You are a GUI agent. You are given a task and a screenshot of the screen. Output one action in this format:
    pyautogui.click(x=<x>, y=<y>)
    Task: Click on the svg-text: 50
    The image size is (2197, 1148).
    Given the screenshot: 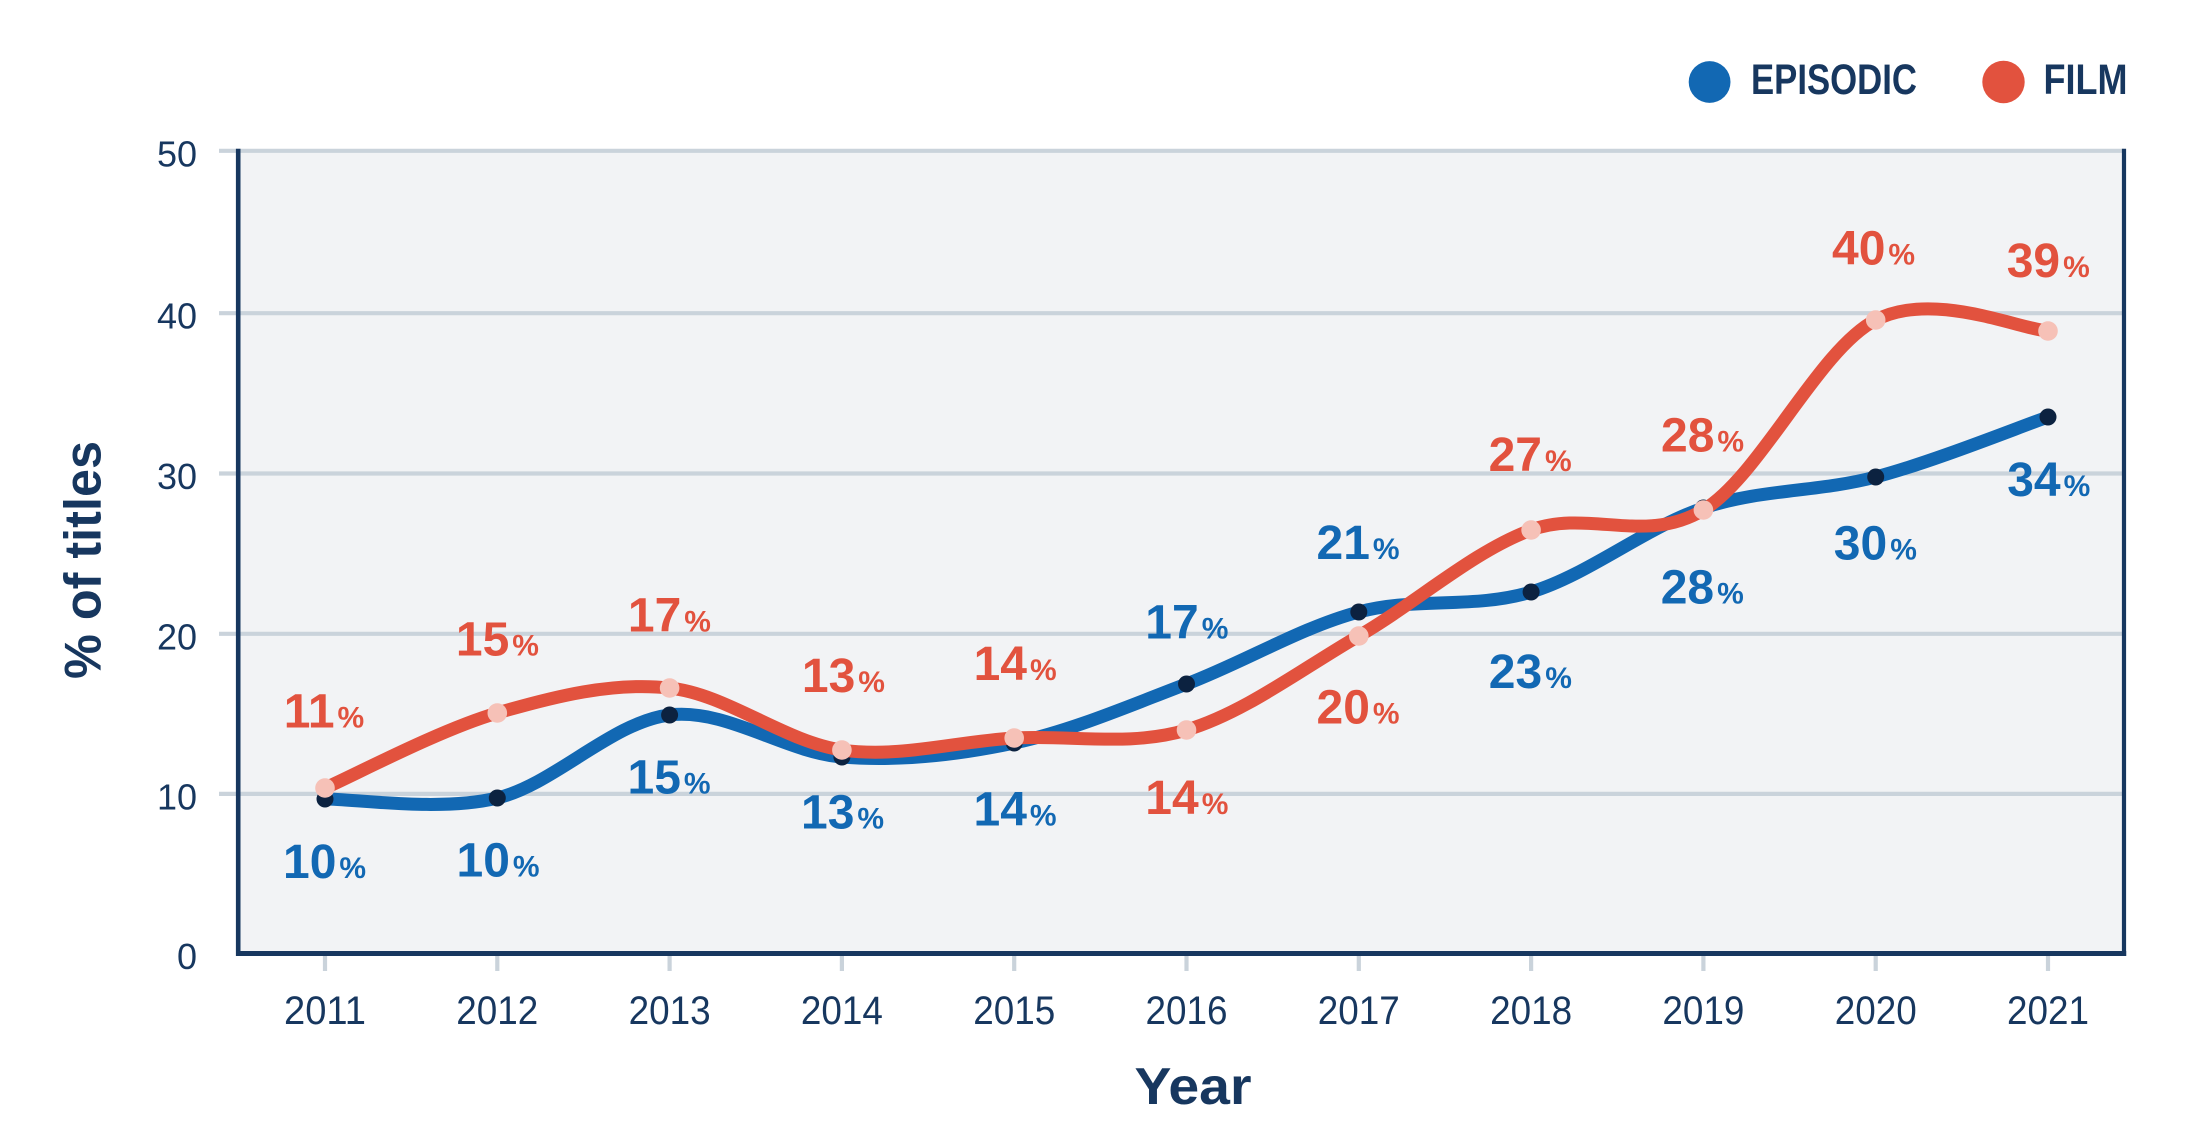 What is the action you would take?
    pyautogui.click(x=177, y=153)
    